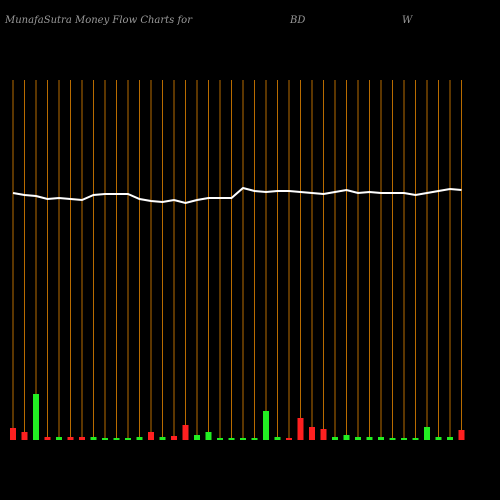 This screenshot has width=500, height=500. I want to click on money-flow-line, so click(237, 195).